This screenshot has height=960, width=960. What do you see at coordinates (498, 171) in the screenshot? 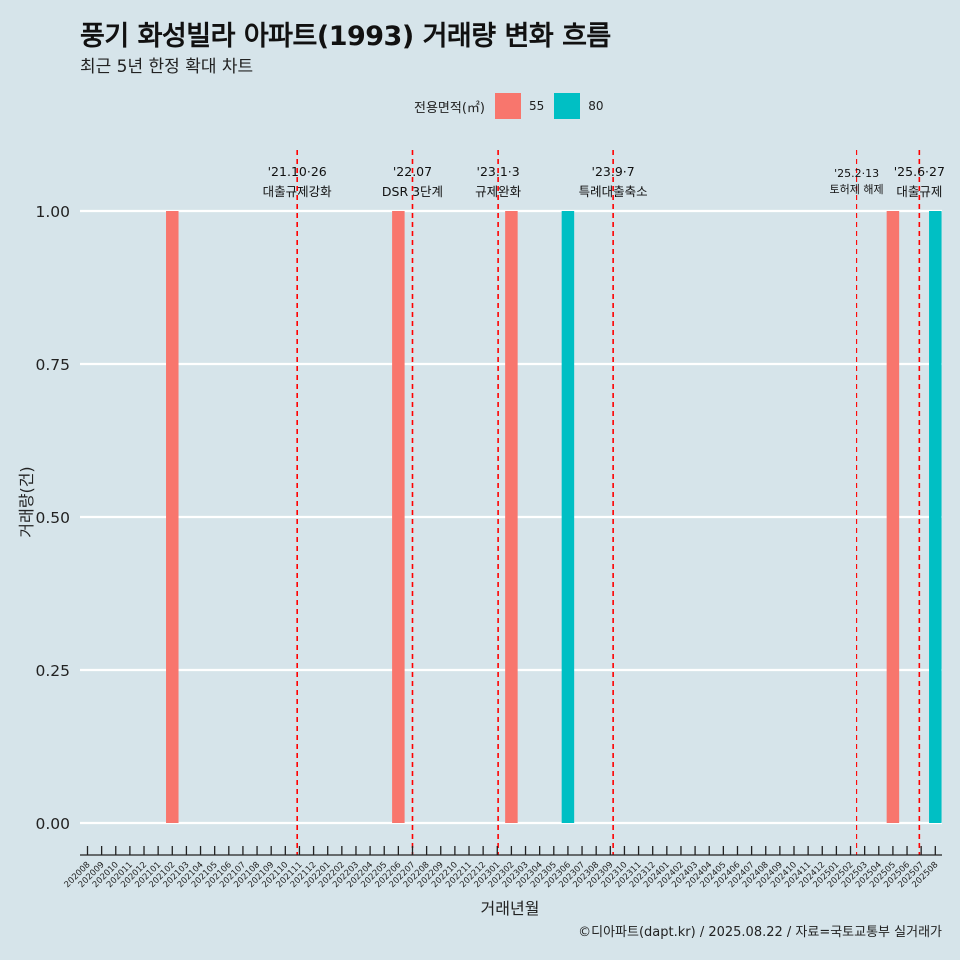
I see `event-date-label: '23.1·3` at bounding box center [498, 171].